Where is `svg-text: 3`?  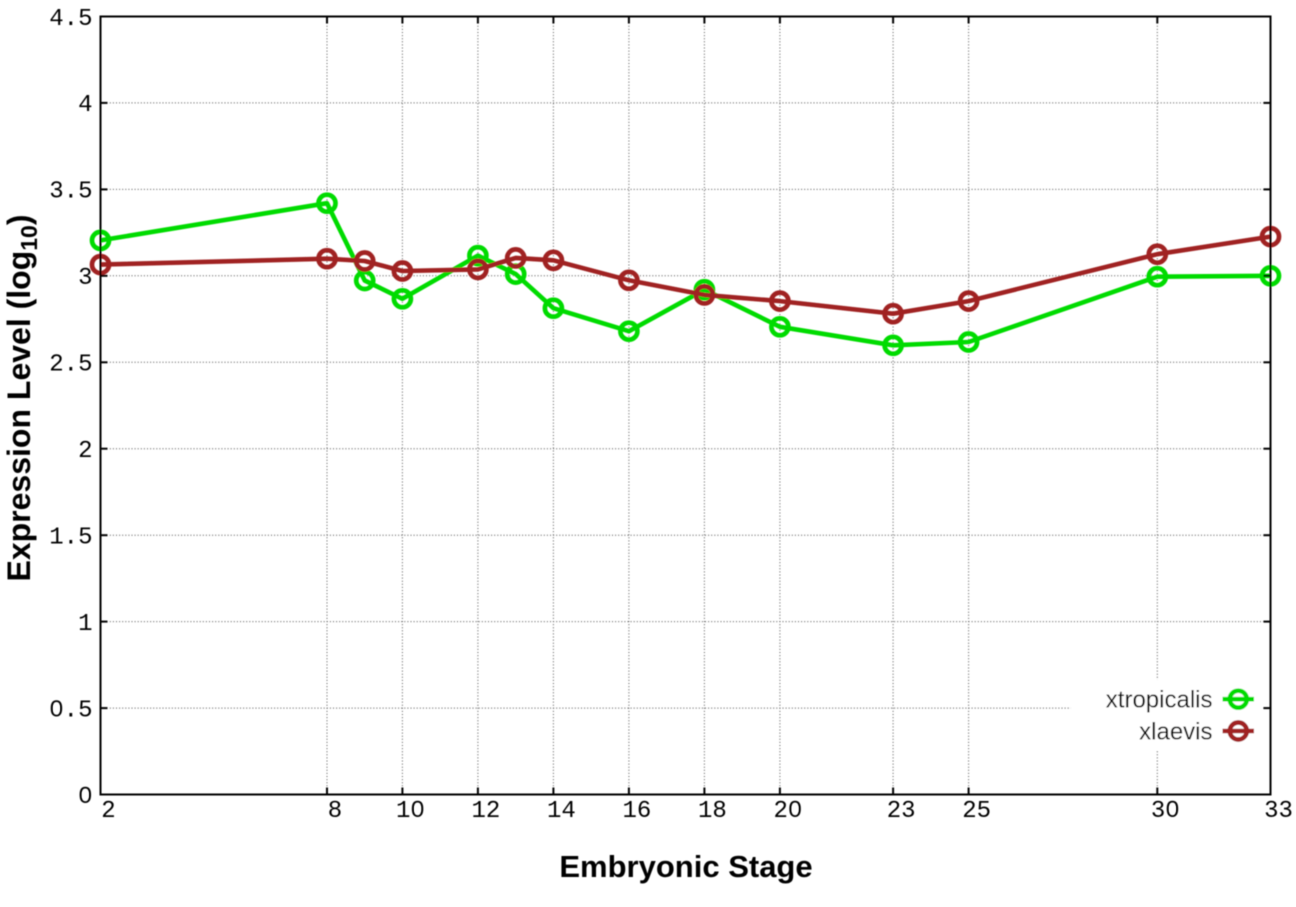 svg-text: 3 is located at coordinates (85, 278).